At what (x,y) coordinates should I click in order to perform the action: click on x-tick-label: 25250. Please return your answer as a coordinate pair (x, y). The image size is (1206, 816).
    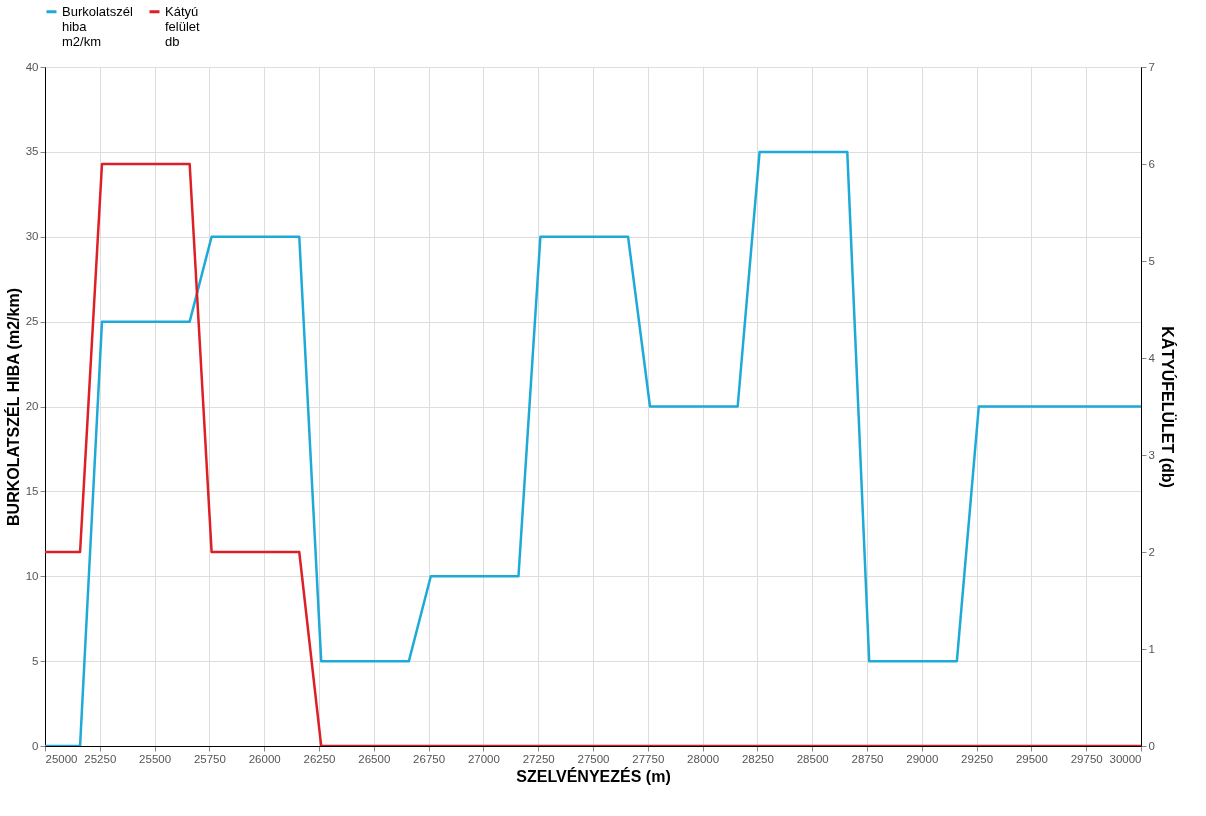
    Looking at the image, I should click on (100, 758).